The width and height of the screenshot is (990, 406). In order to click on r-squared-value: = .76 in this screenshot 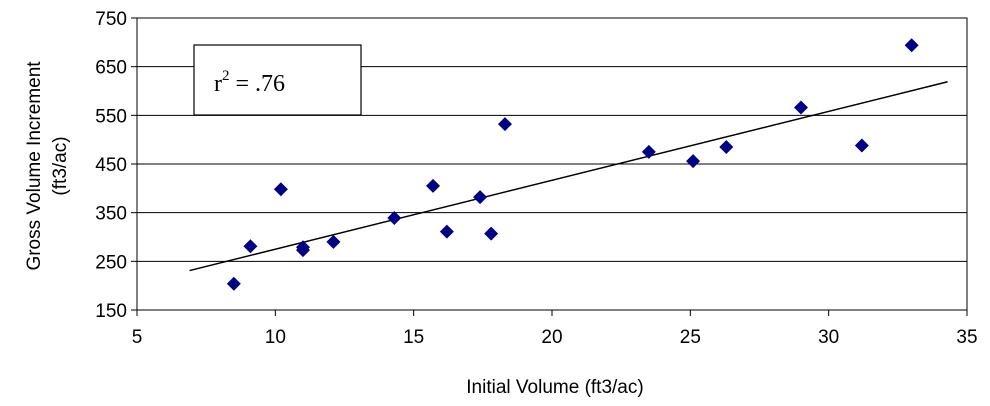, I will do `click(258, 84)`.